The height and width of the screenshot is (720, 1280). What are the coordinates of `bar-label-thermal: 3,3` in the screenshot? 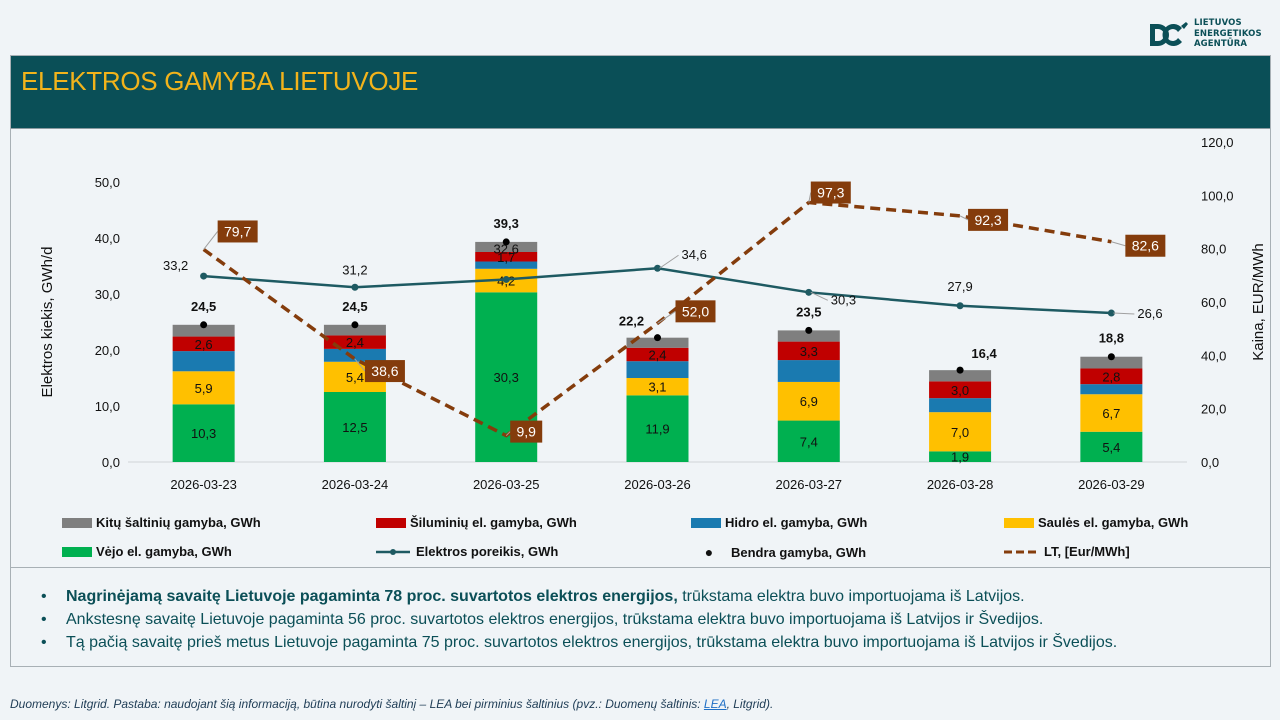 It's located at (809, 351).